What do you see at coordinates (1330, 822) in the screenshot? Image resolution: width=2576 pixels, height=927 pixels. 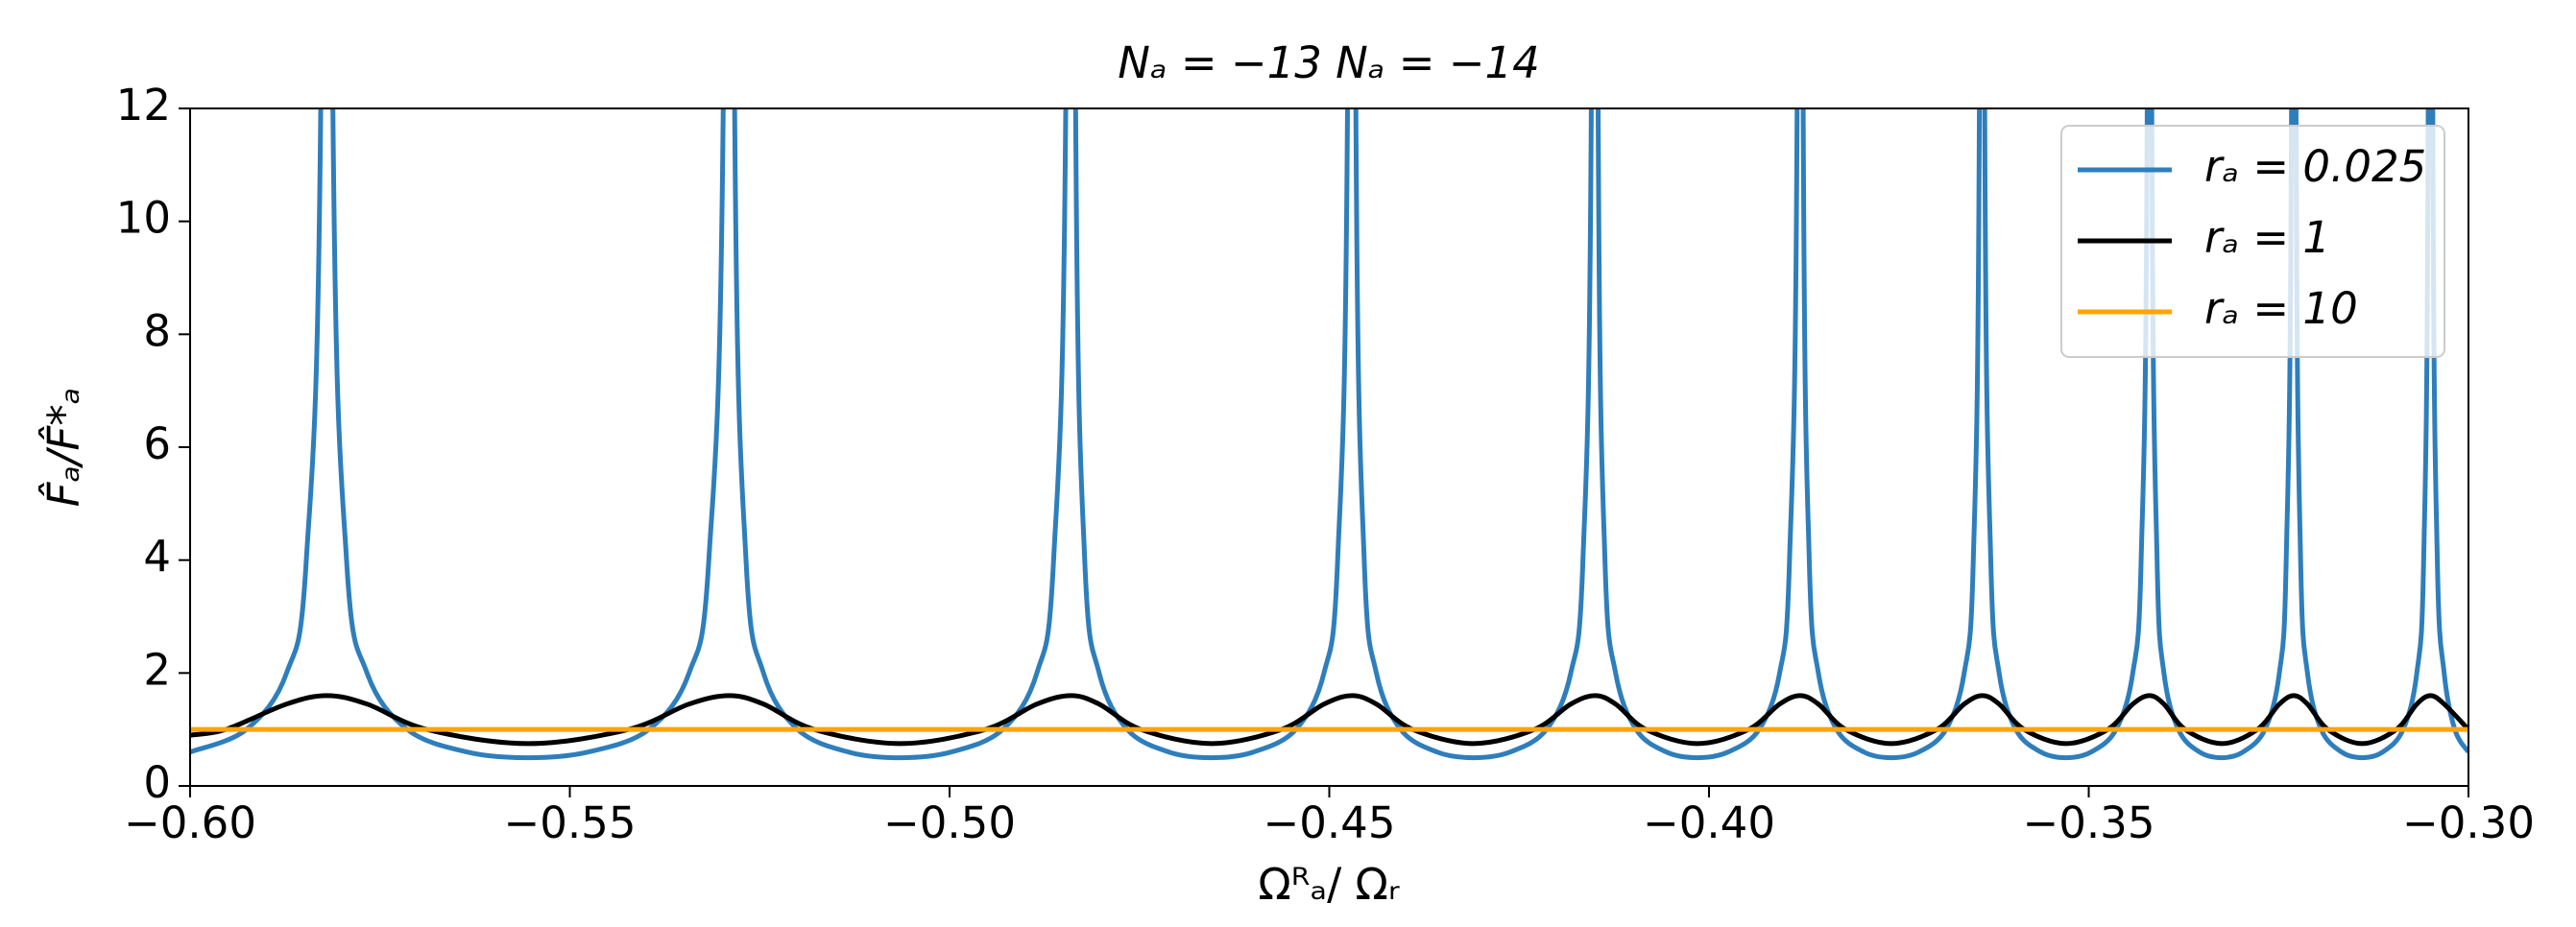 I see `x-tick-label: −0.45` at bounding box center [1330, 822].